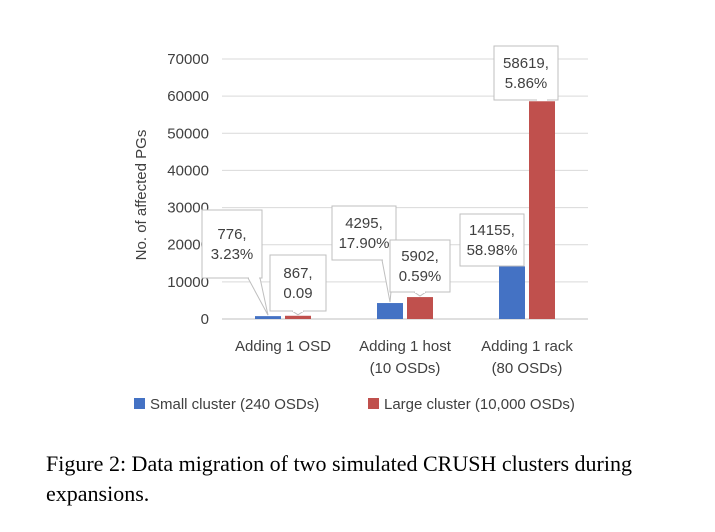 The width and height of the screenshot is (715, 532). What do you see at coordinates (527, 368) in the screenshot?
I see `x-tick-label: (80 OSDs)` at bounding box center [527, 368].